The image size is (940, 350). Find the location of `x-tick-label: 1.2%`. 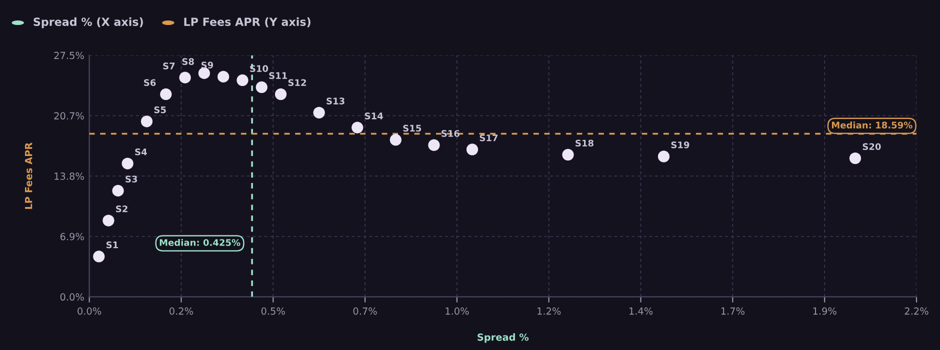

x-tick-label: 1.2% is located at coordinates (549, 311).